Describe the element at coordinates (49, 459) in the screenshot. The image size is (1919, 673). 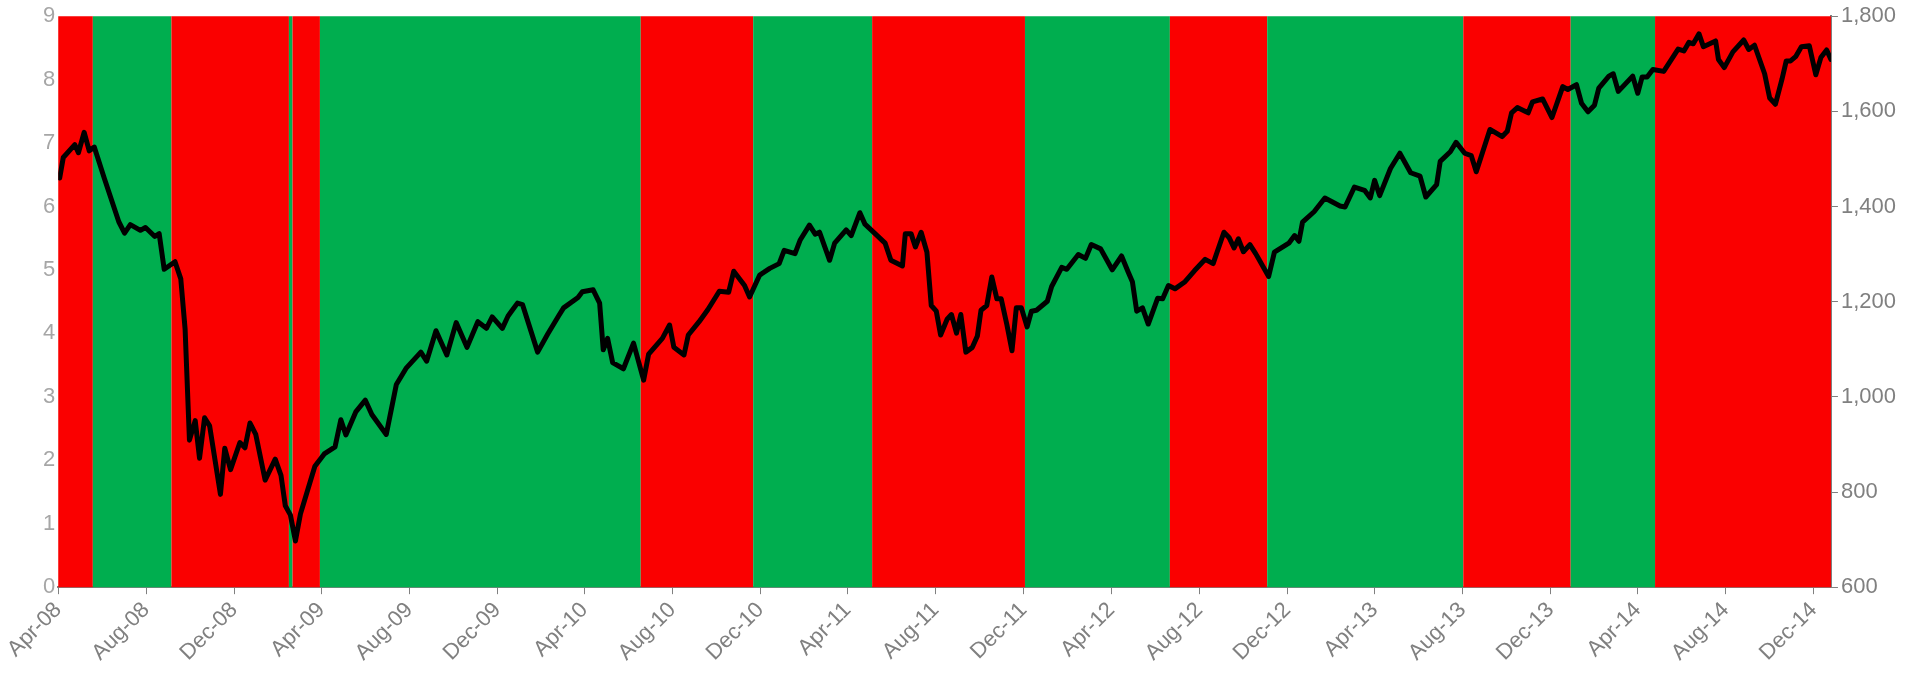
I see `y-tick-label: 2` at that location.